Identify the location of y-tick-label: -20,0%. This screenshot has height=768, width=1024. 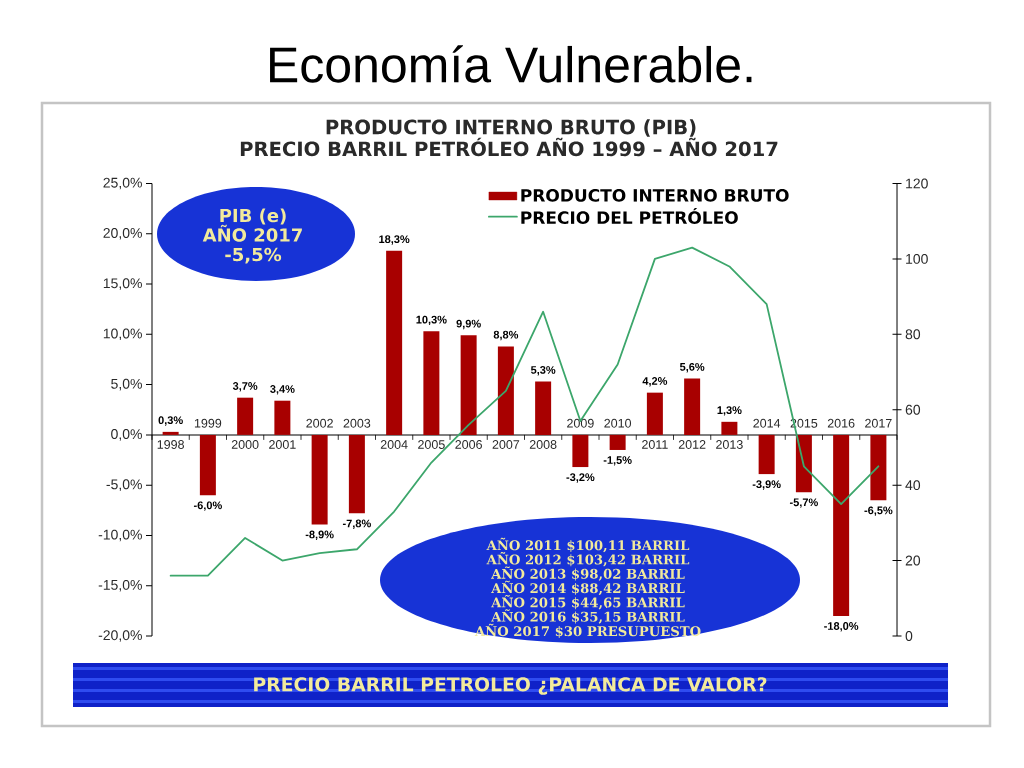
(120, 636).